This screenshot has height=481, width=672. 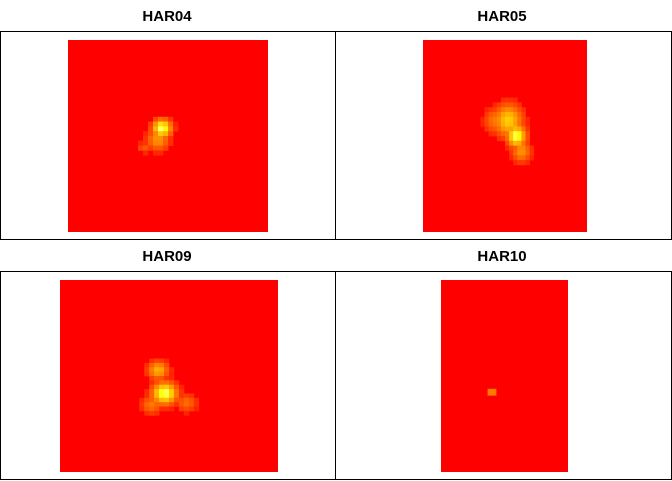 I want to click on heatmap-svg-har10, so click(x=504, y=376).